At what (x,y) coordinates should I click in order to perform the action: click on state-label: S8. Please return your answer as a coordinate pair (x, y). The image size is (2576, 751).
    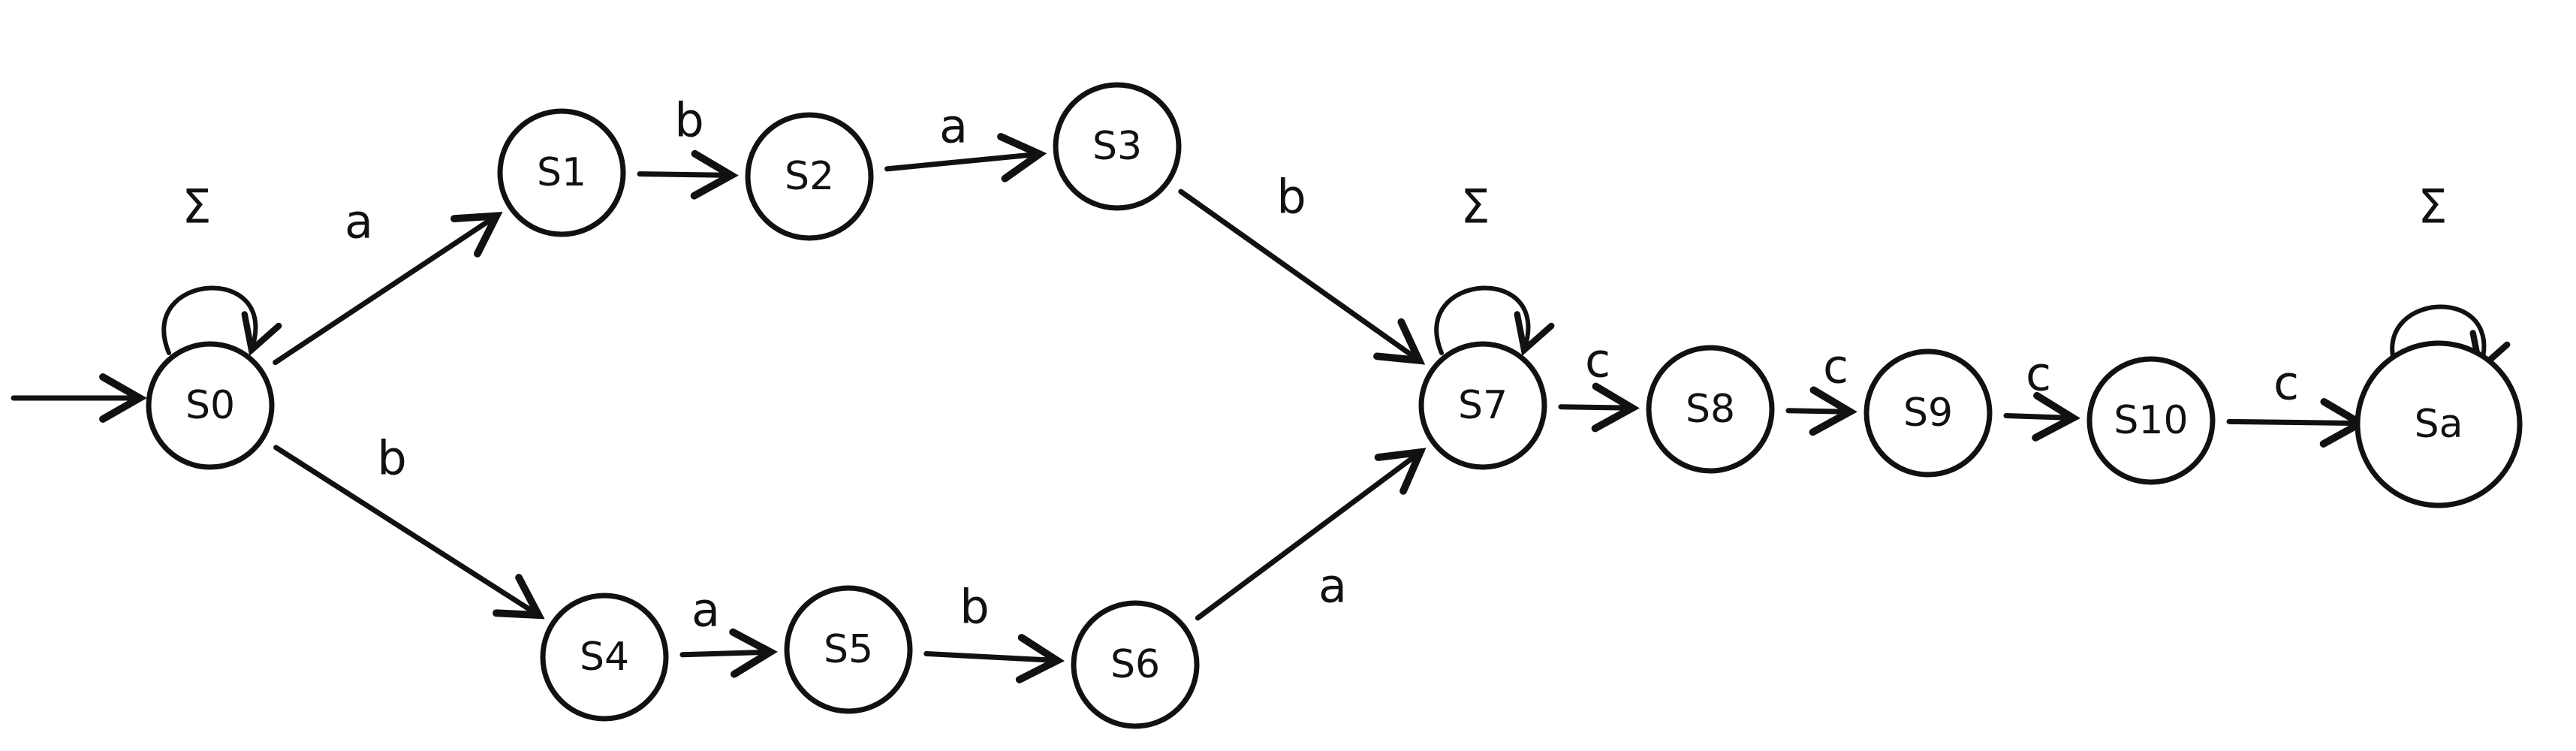
    Looking at the image, I should click on (1710, 410).